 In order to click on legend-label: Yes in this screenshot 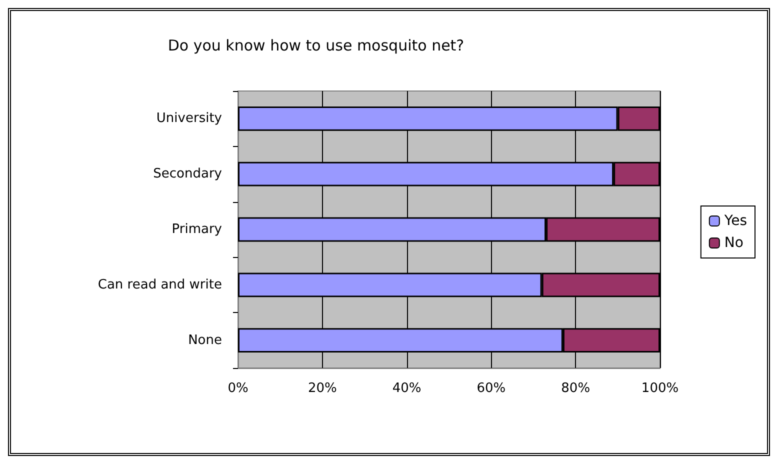, I will do `click(735, 221)`.